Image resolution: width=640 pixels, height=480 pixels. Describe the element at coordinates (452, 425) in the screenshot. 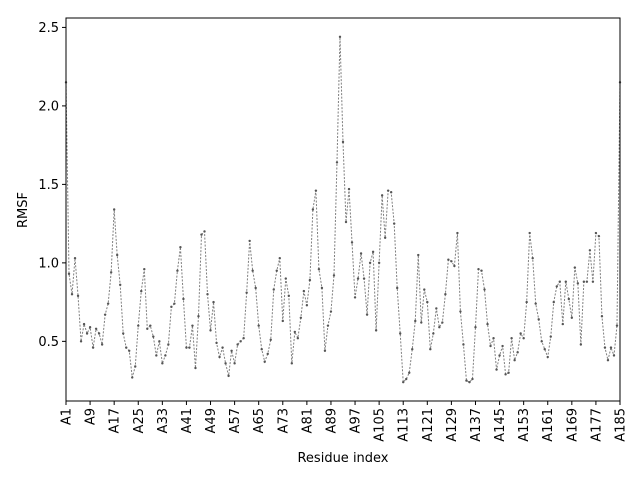

I see `x-tick-label: A129` at that location.